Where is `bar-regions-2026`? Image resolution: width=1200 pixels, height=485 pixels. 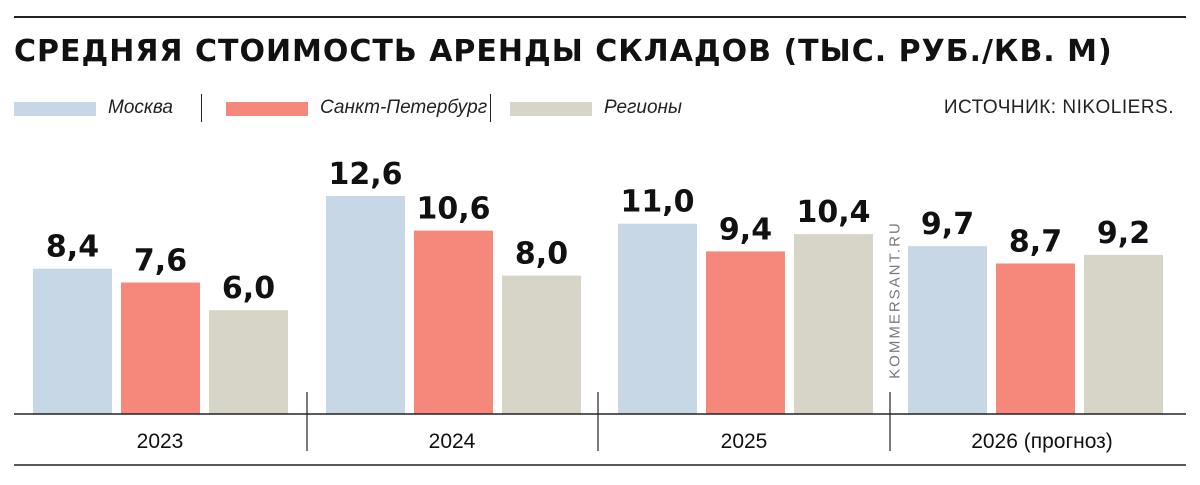 bar-regions-2026 is located at coordinates (1123, 334).